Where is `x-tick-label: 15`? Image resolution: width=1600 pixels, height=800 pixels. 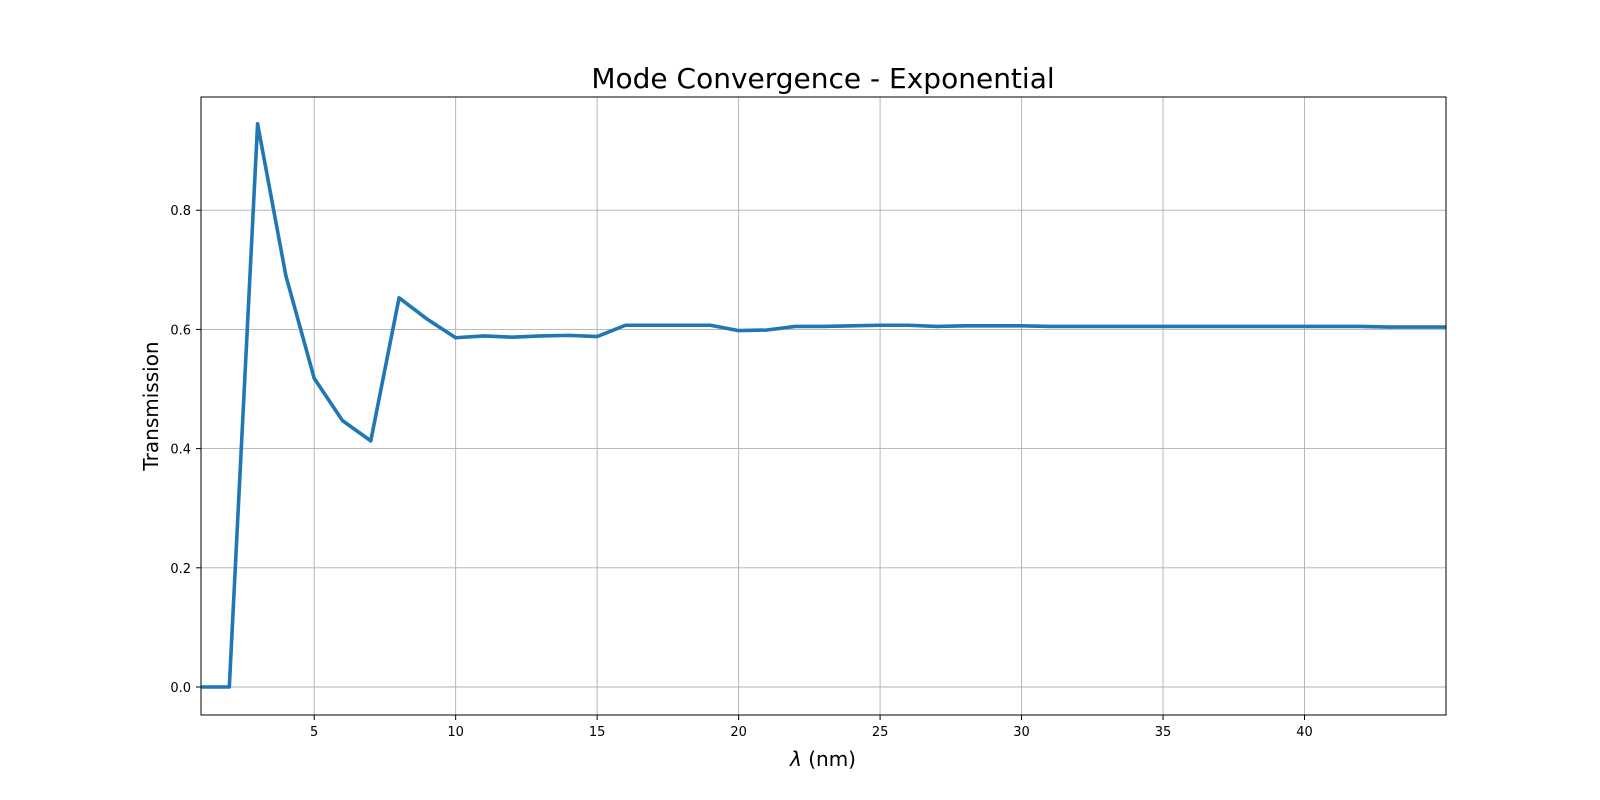
x-tick-label: 15 is located at coordinates (597, 732).